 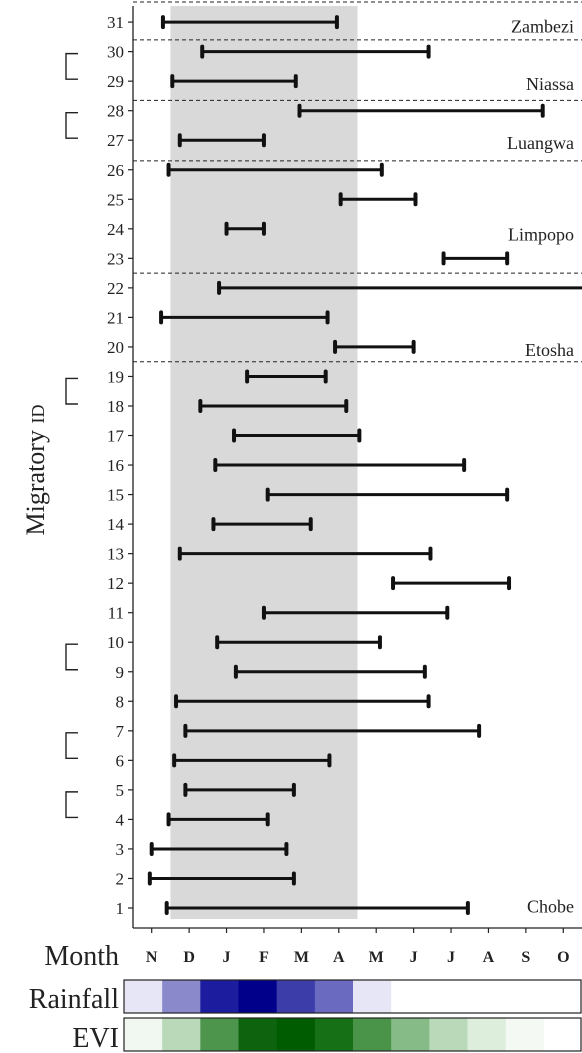 I want to click on y-tick-label: 6, so click(x=120, y=760).